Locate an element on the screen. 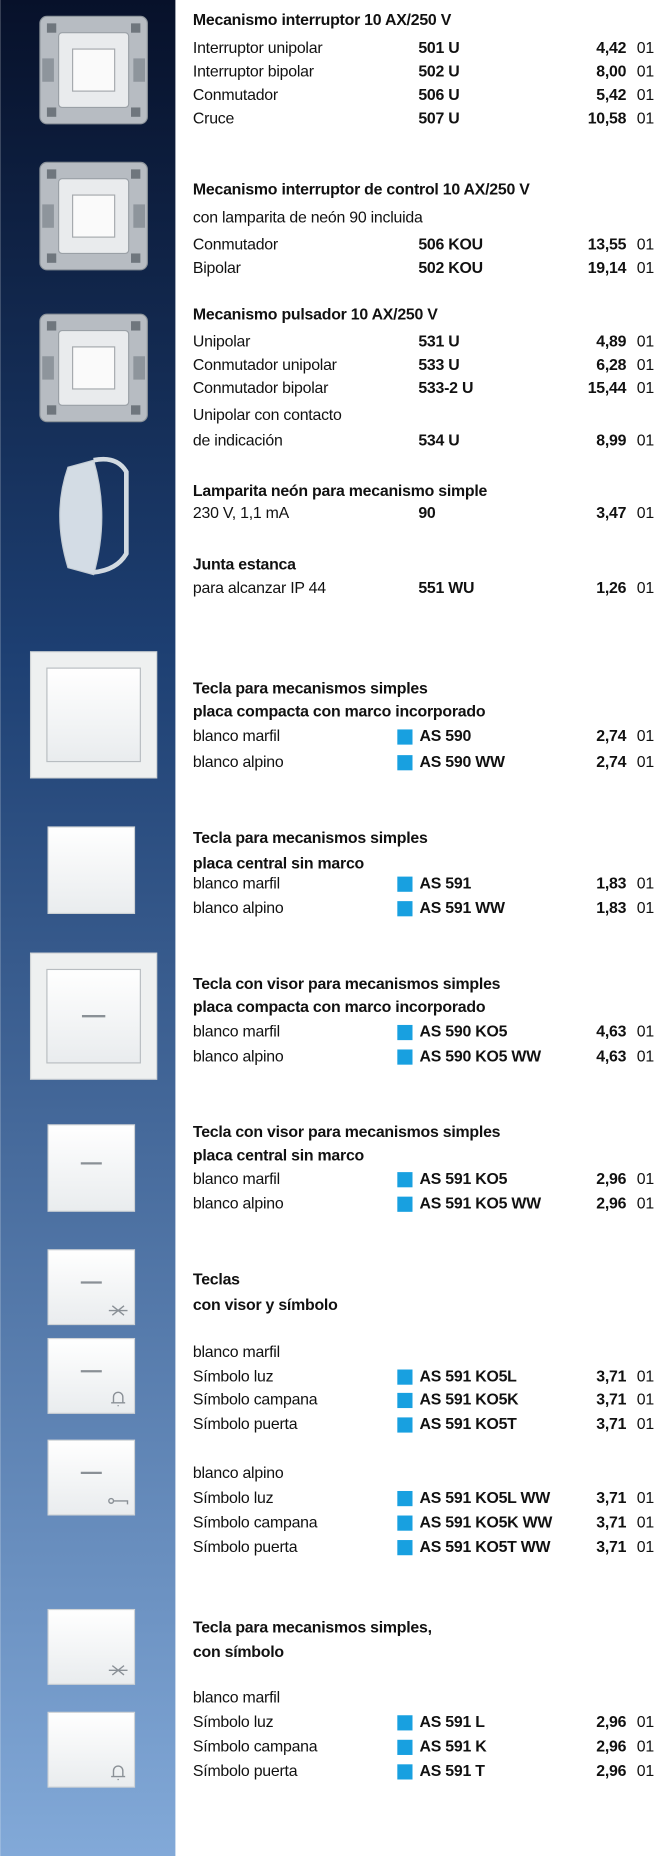 The width and height of the screenshot is (672, 1856). item-code: AS 591 T is located at coordinates (453, 1771).